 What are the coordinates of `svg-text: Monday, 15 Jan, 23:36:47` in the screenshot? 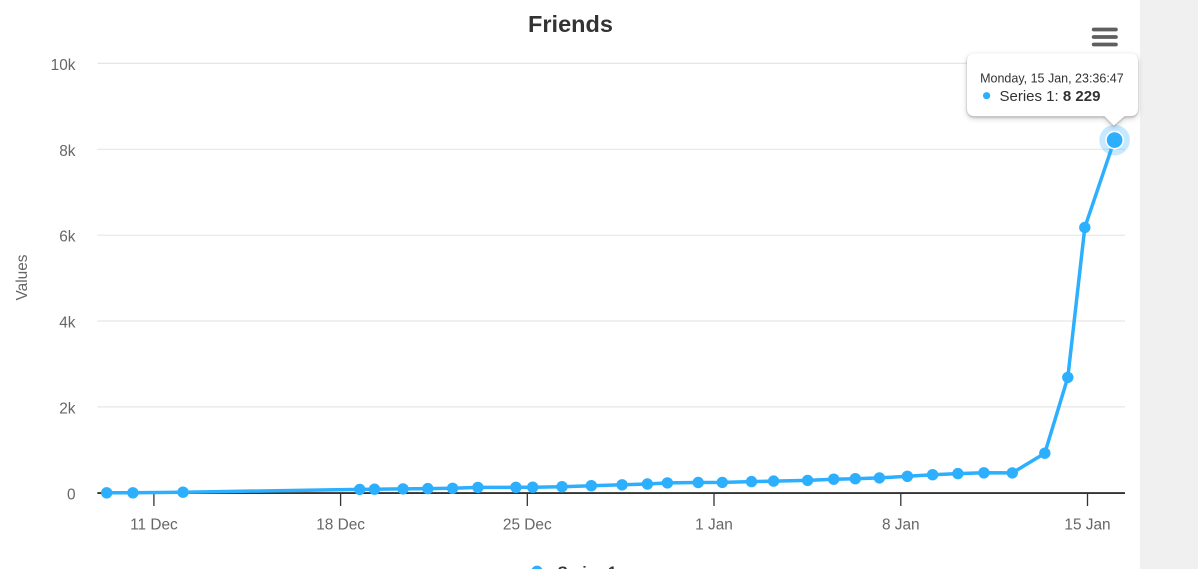 It's located at (1052, 78).